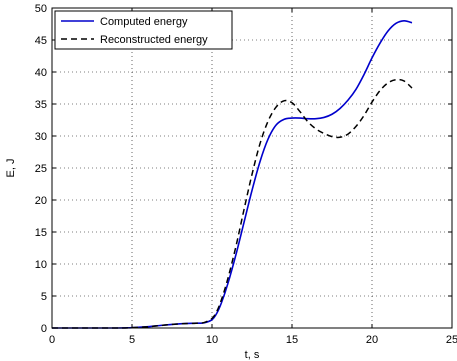 The height and width of the screenshot is (361, 457). Describe the element at coordinates (41, 169) in the screenshot. I see `y-tick-label: 25` at that location.